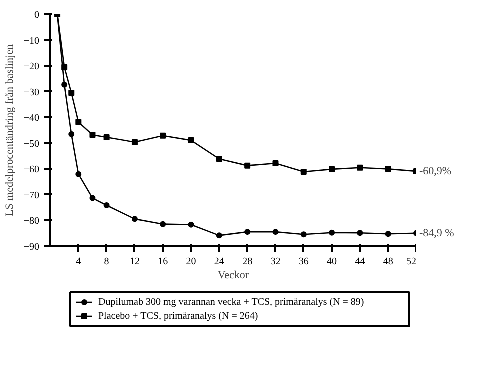 Image resolution: width=479 pixels, height=369 pixels. I want to click on x-tick-label: 20, so click(191, 262).